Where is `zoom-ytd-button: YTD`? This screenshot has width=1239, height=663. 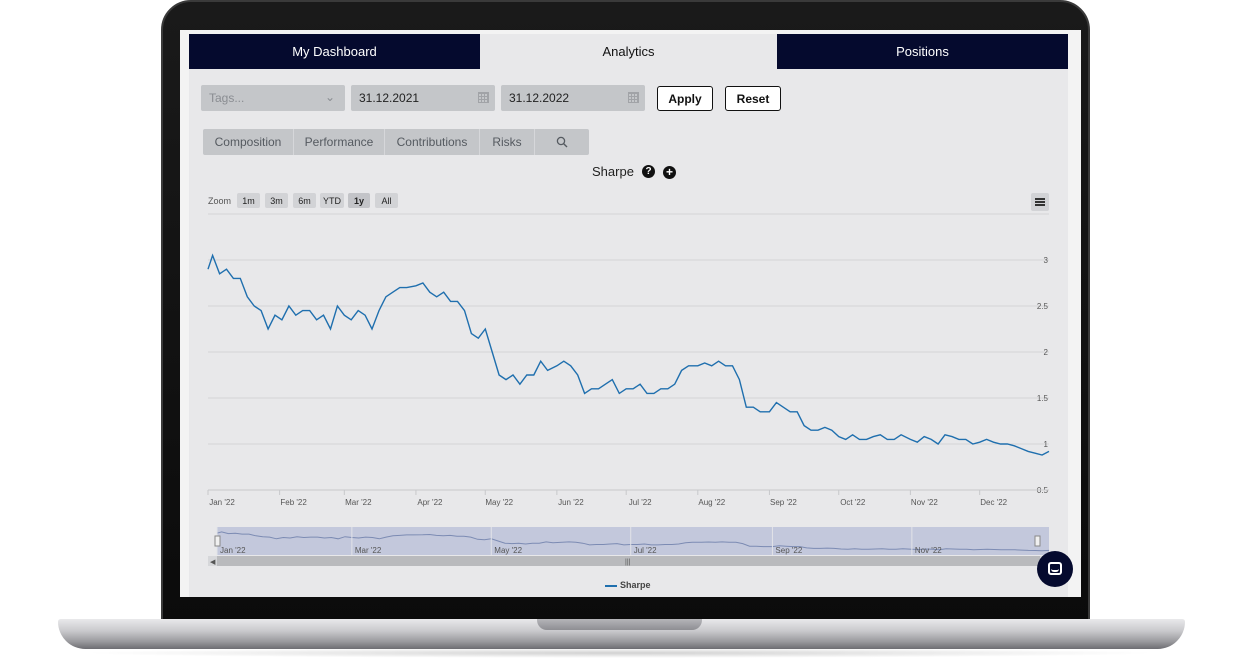 zoom-ytd-button: YTD is located at coordinates (332, 200).